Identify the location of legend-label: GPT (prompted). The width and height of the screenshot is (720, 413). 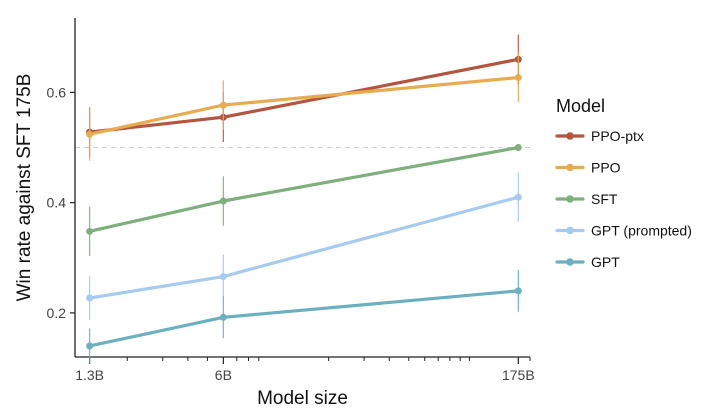
(641, 231).